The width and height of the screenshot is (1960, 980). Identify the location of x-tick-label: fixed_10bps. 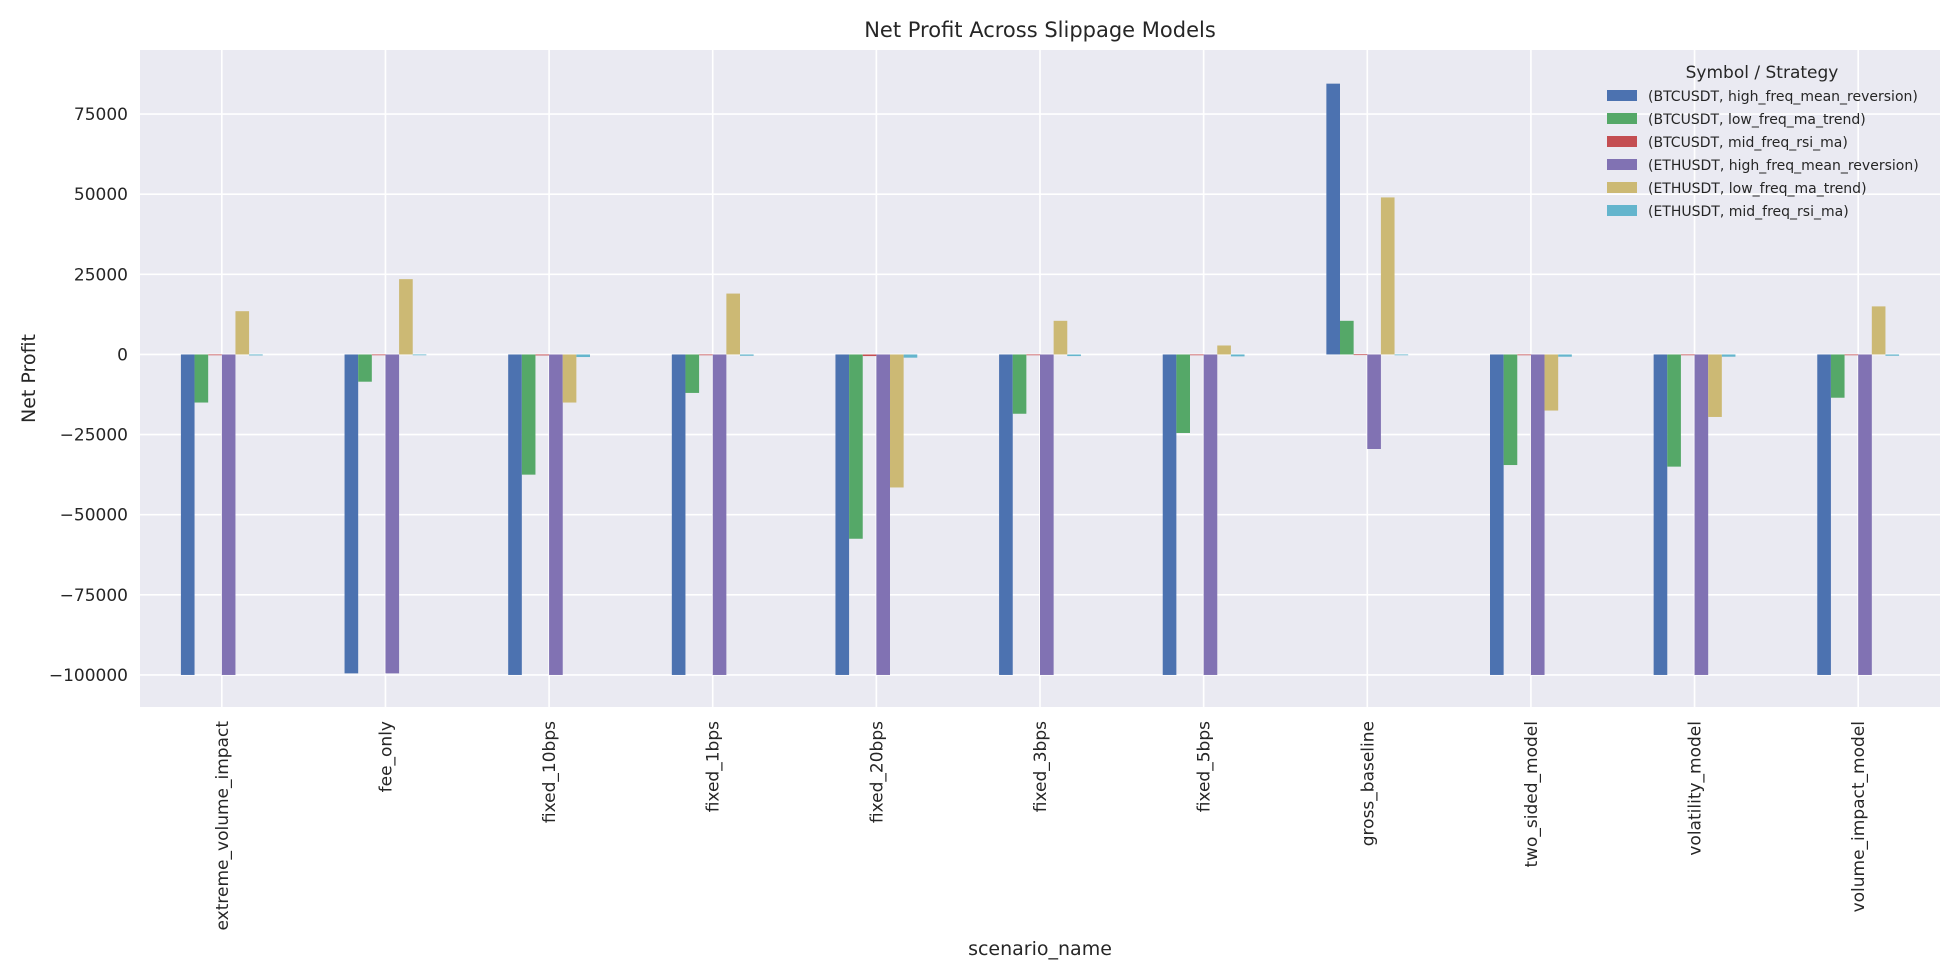
(550, 772).